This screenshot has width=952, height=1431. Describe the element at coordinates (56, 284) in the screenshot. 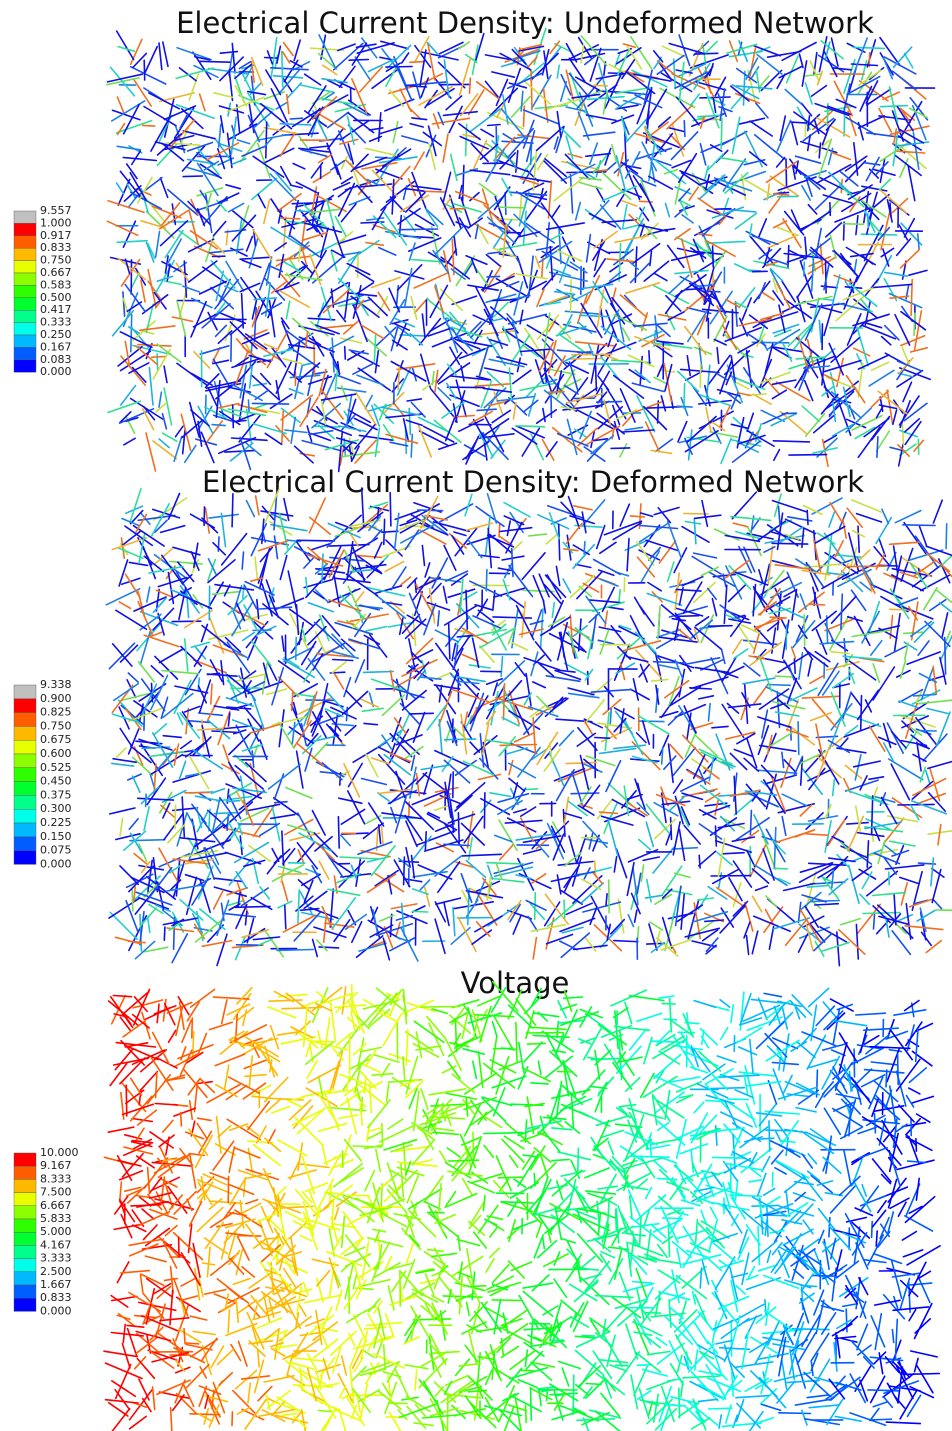

I see `legend-label: 0.583` at that location.